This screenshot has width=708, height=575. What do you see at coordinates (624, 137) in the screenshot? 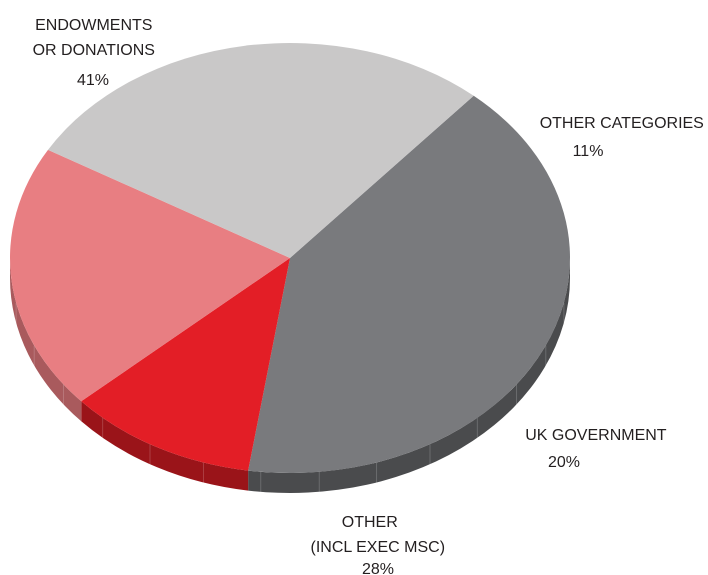
I see `label-other-categories: OTHER CATEGORIES 11%` at bounding box center [624, 137].